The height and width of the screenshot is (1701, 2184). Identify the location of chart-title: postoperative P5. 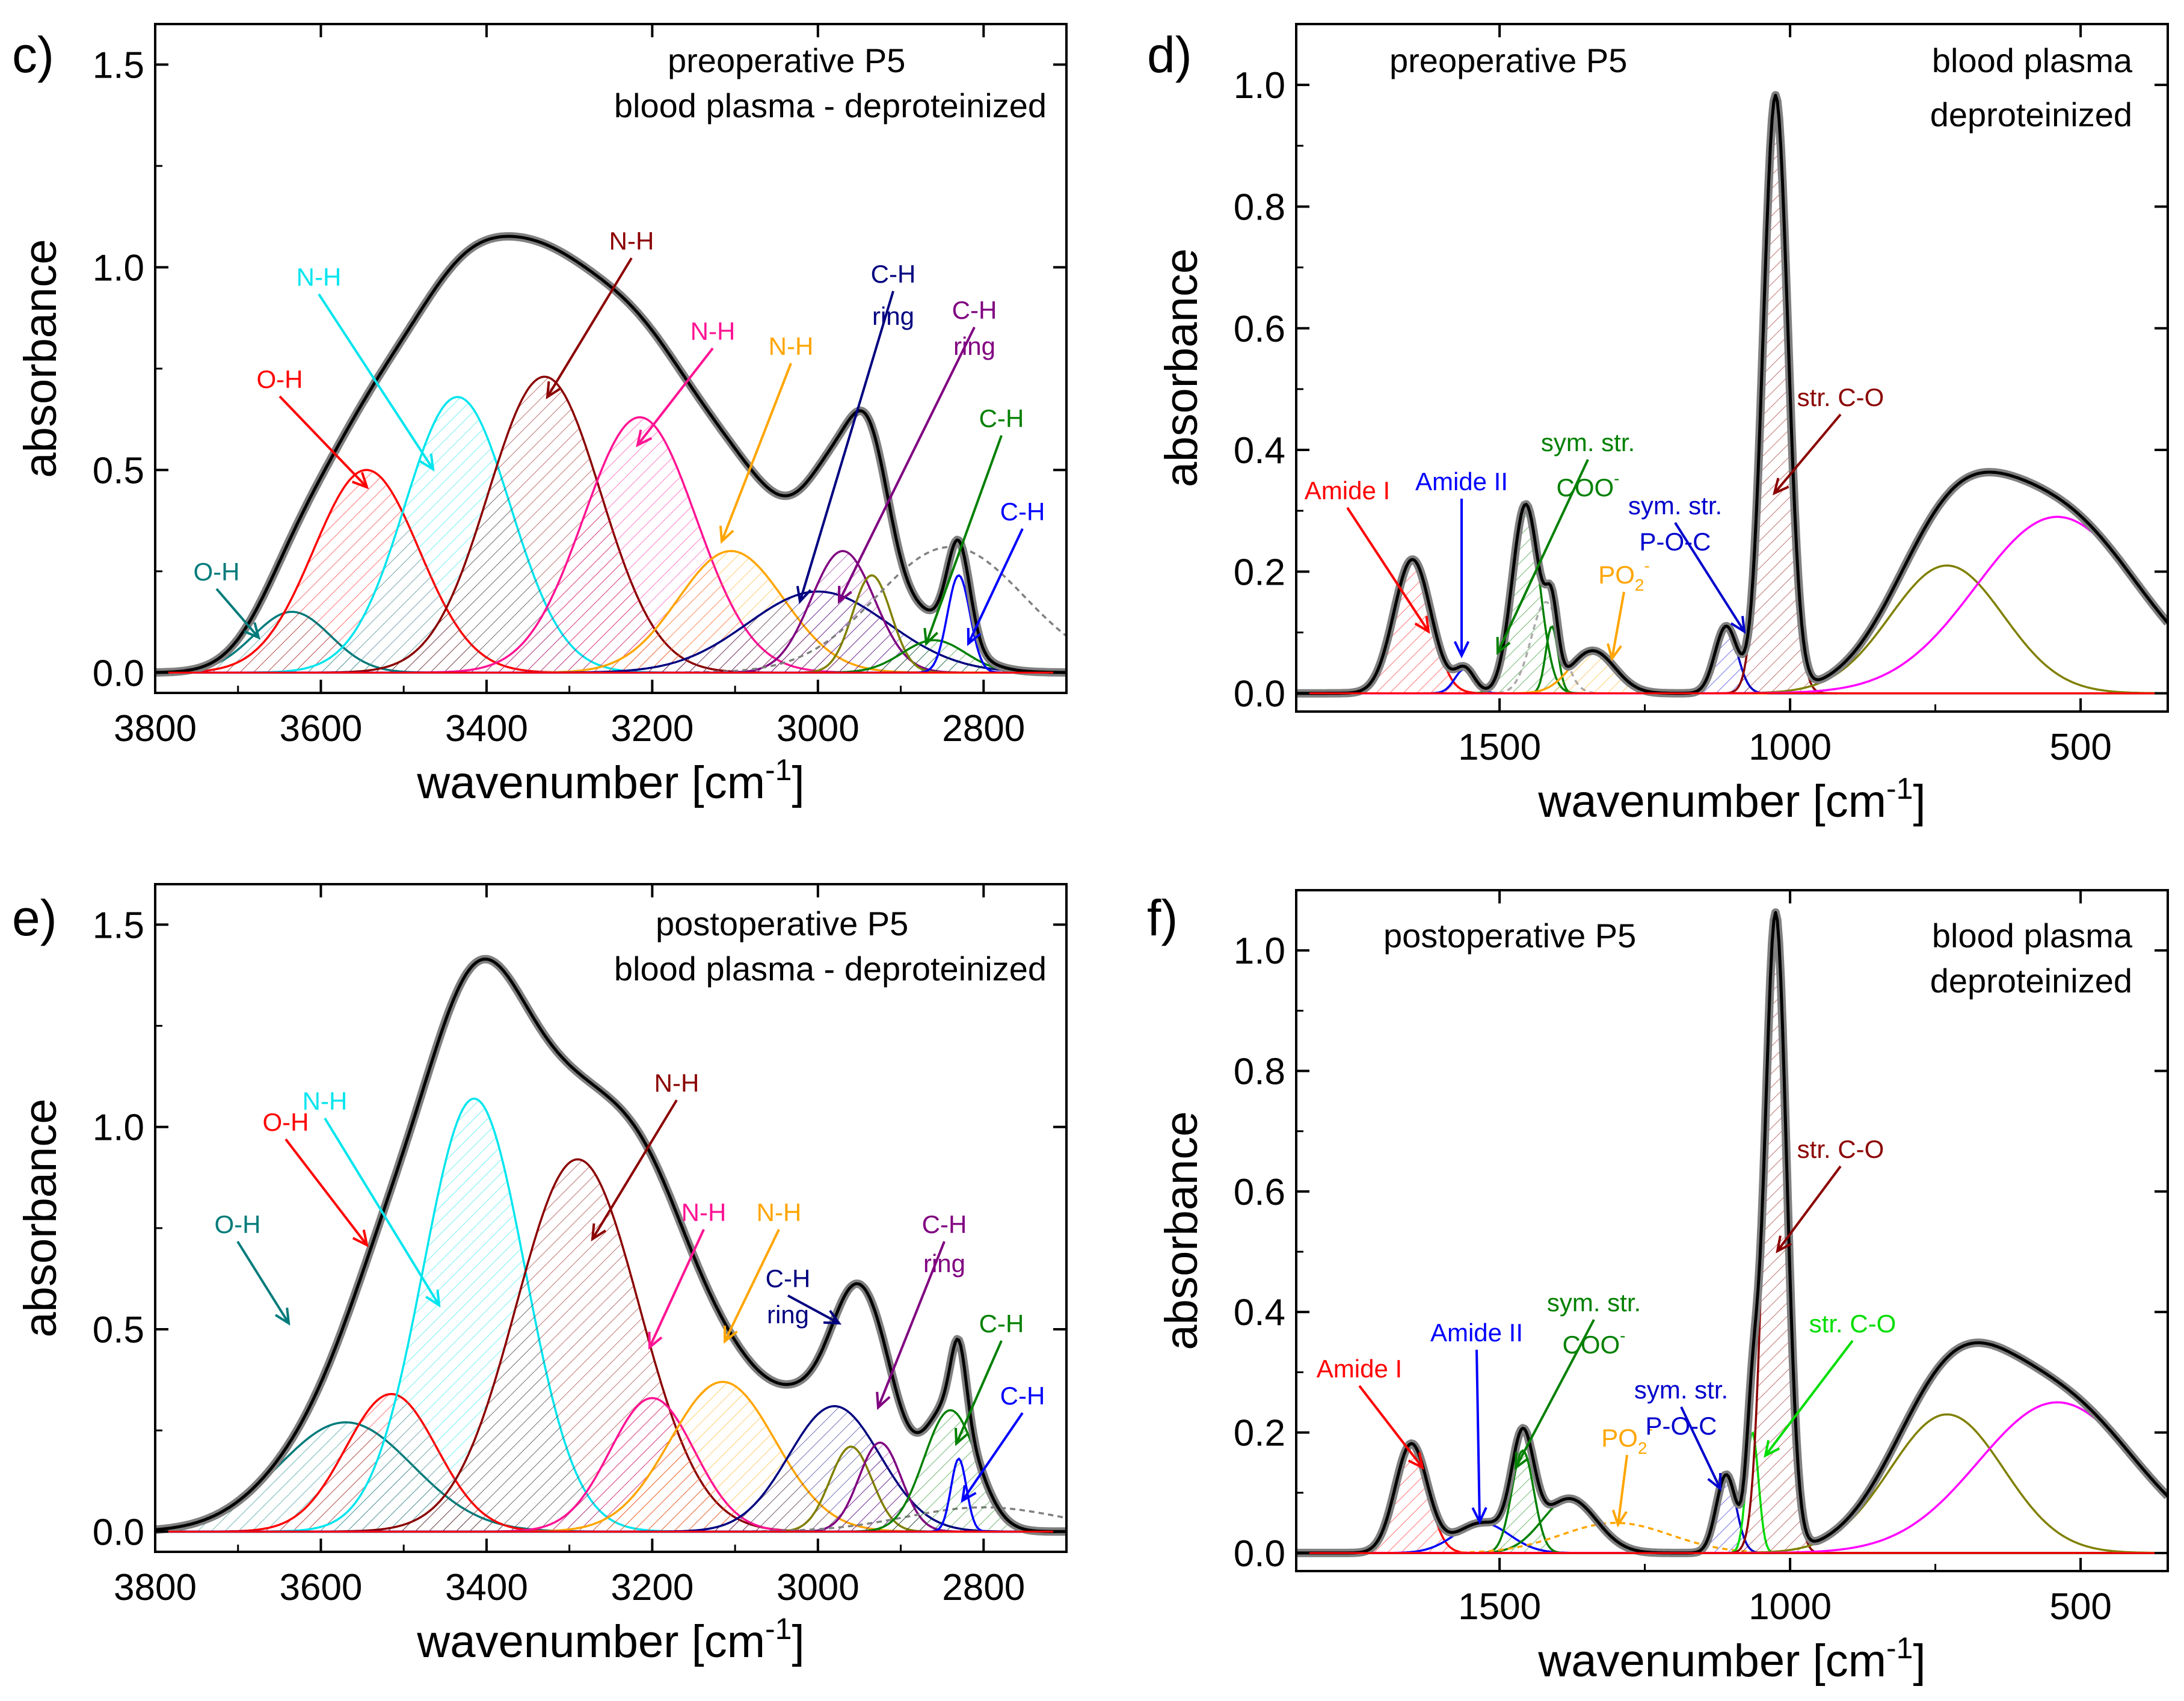
(782, 924).